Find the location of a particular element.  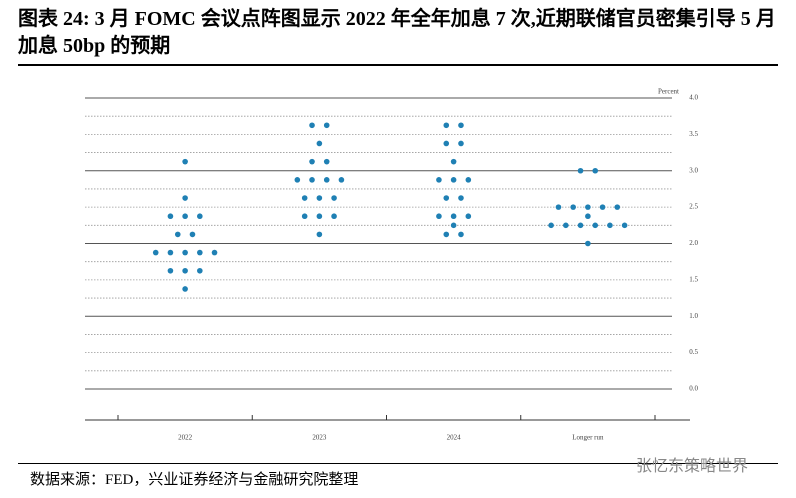

title-rule is located at coordinates (398, 65).